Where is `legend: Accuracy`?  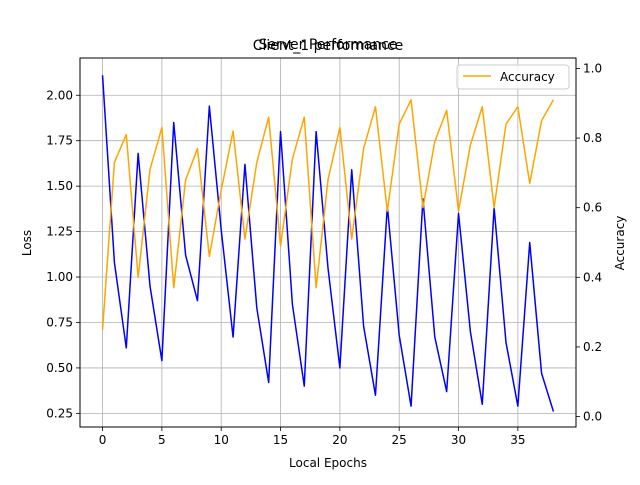 legend: Accuracy is located at coordinates (513, 77).